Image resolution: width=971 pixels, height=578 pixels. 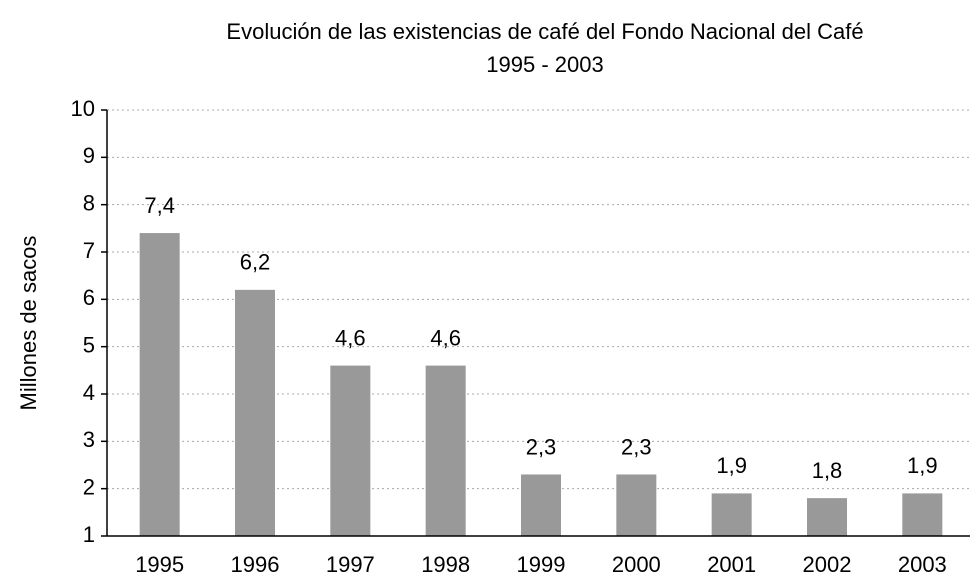 I want to click on x-tick-label: 2001, so click(x=731, y=564).